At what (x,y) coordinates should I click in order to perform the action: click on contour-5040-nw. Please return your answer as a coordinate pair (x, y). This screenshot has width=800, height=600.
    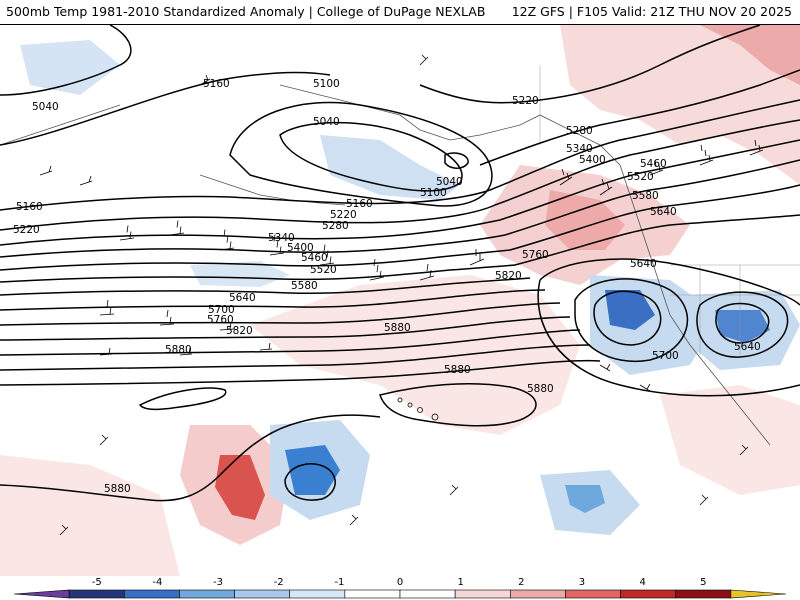
    Looking at the image, I should click on (66, 60).